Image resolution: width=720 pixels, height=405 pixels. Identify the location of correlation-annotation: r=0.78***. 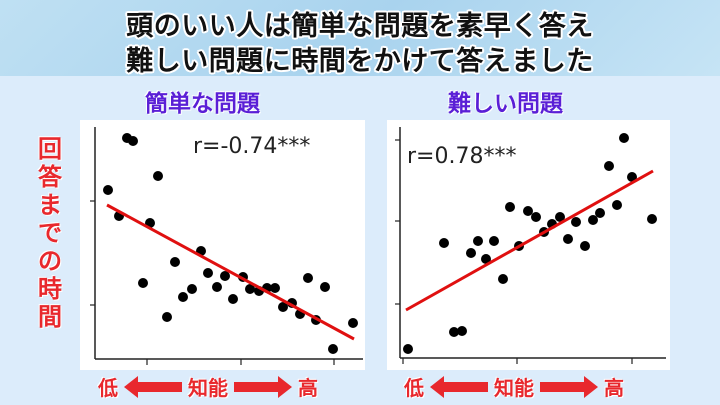
(461, 156).